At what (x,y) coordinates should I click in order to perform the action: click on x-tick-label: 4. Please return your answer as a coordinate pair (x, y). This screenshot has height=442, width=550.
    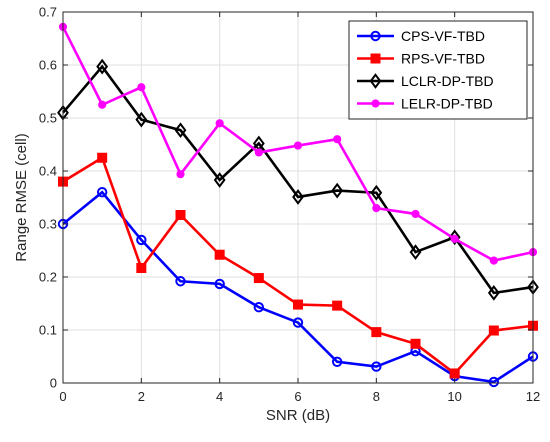
    Looking at the image, I should click on (219, 396).